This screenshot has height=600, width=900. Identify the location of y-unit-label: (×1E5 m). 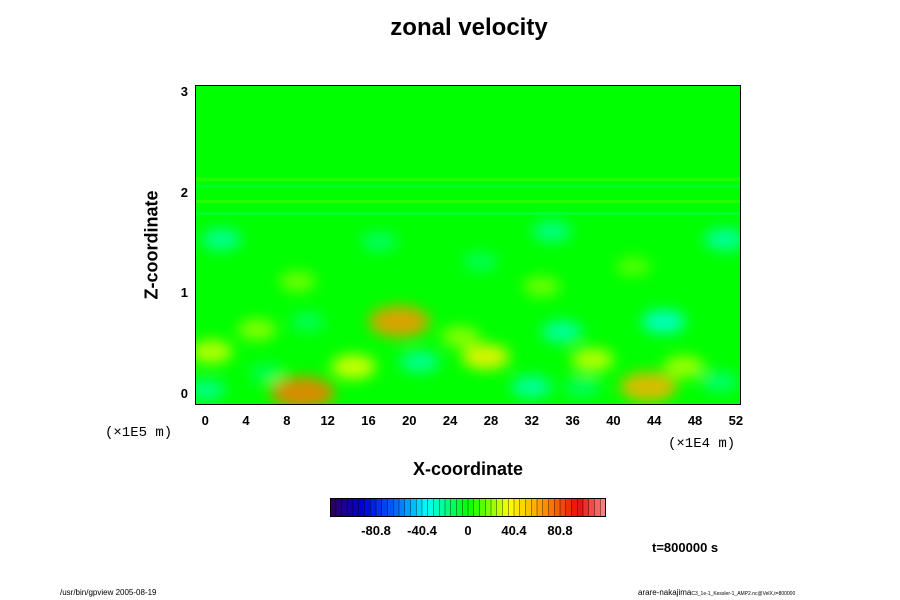
(139, 433).